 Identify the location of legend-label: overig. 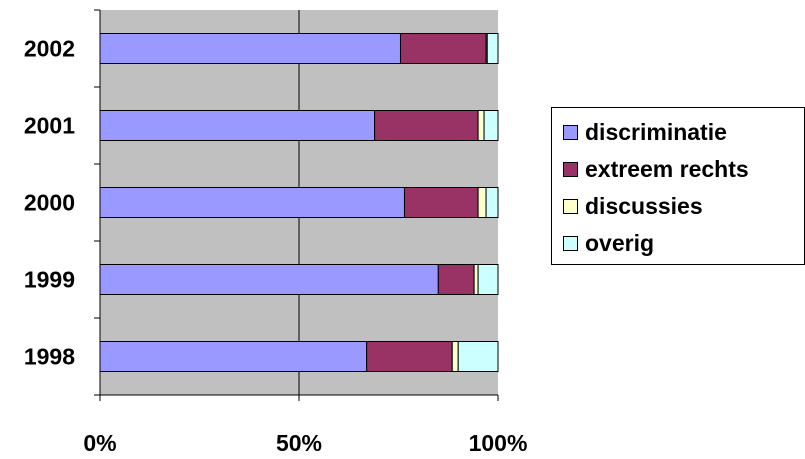
(620, 242).